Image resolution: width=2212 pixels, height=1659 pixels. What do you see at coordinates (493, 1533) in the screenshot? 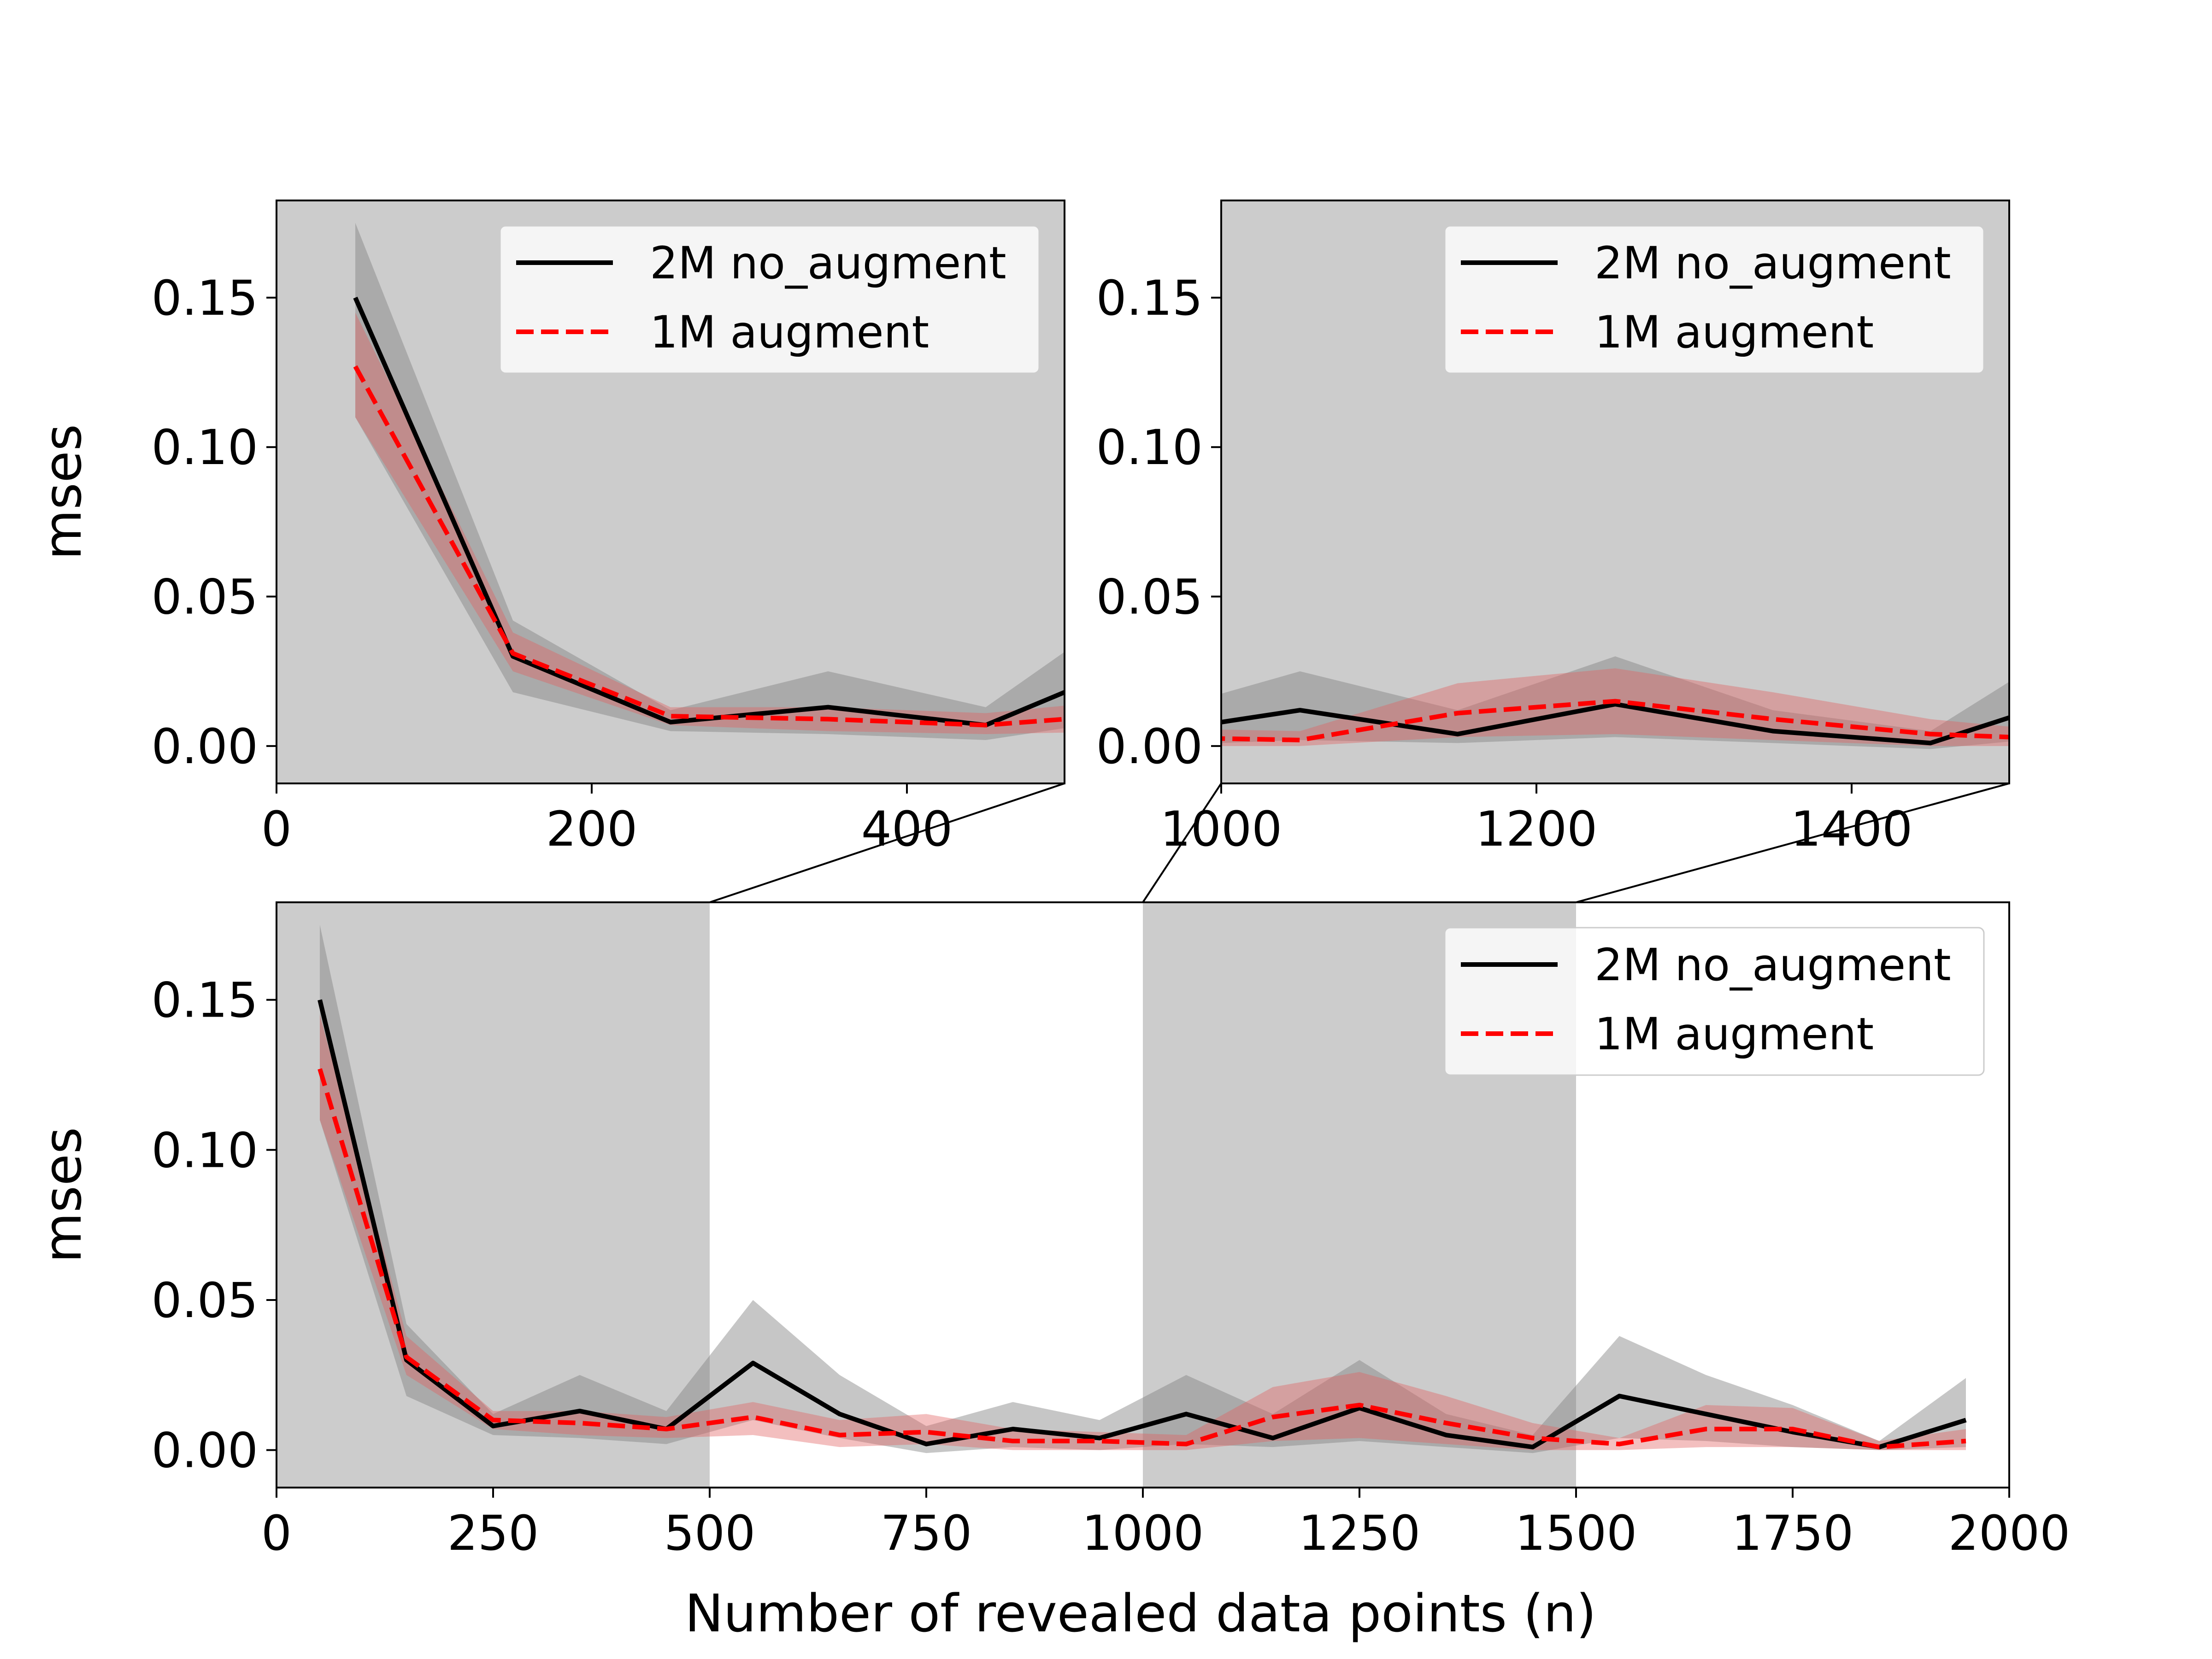
I see `x-tick-label: 250` at bounding box center [493, 1533].